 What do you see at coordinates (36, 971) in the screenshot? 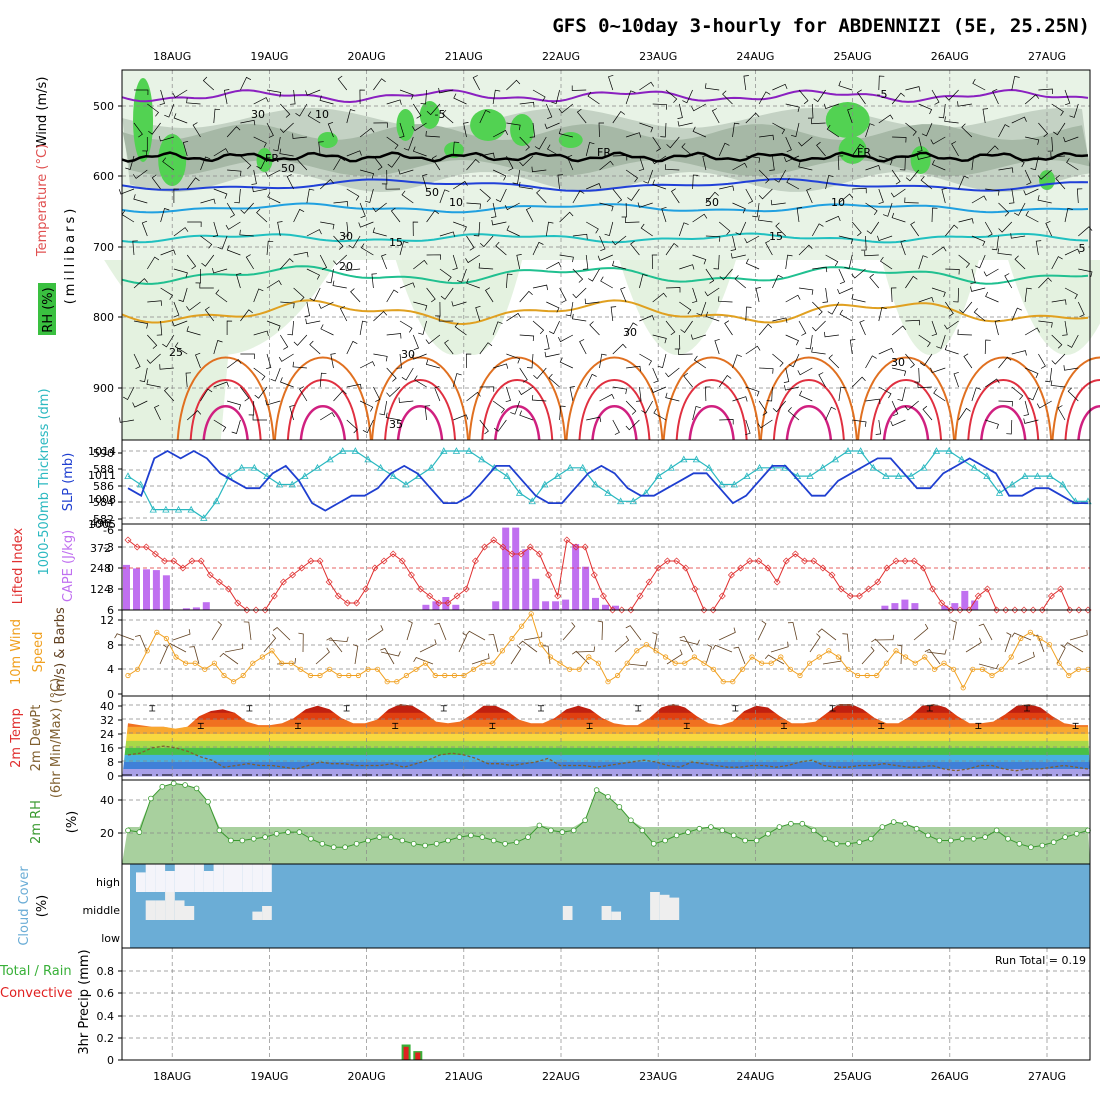
I see `ylabel-total-rain: Total / Rain` at bounding box center [36, 971].